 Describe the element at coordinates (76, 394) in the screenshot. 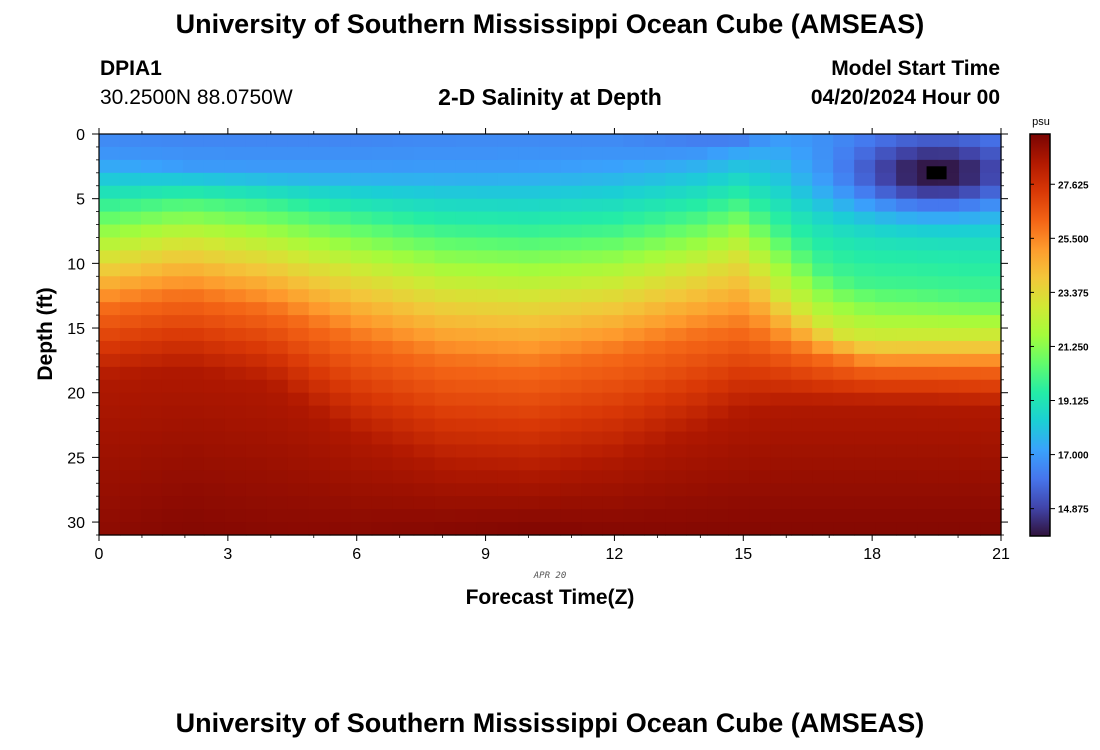

I see `y-tick-label: 20` at that location.